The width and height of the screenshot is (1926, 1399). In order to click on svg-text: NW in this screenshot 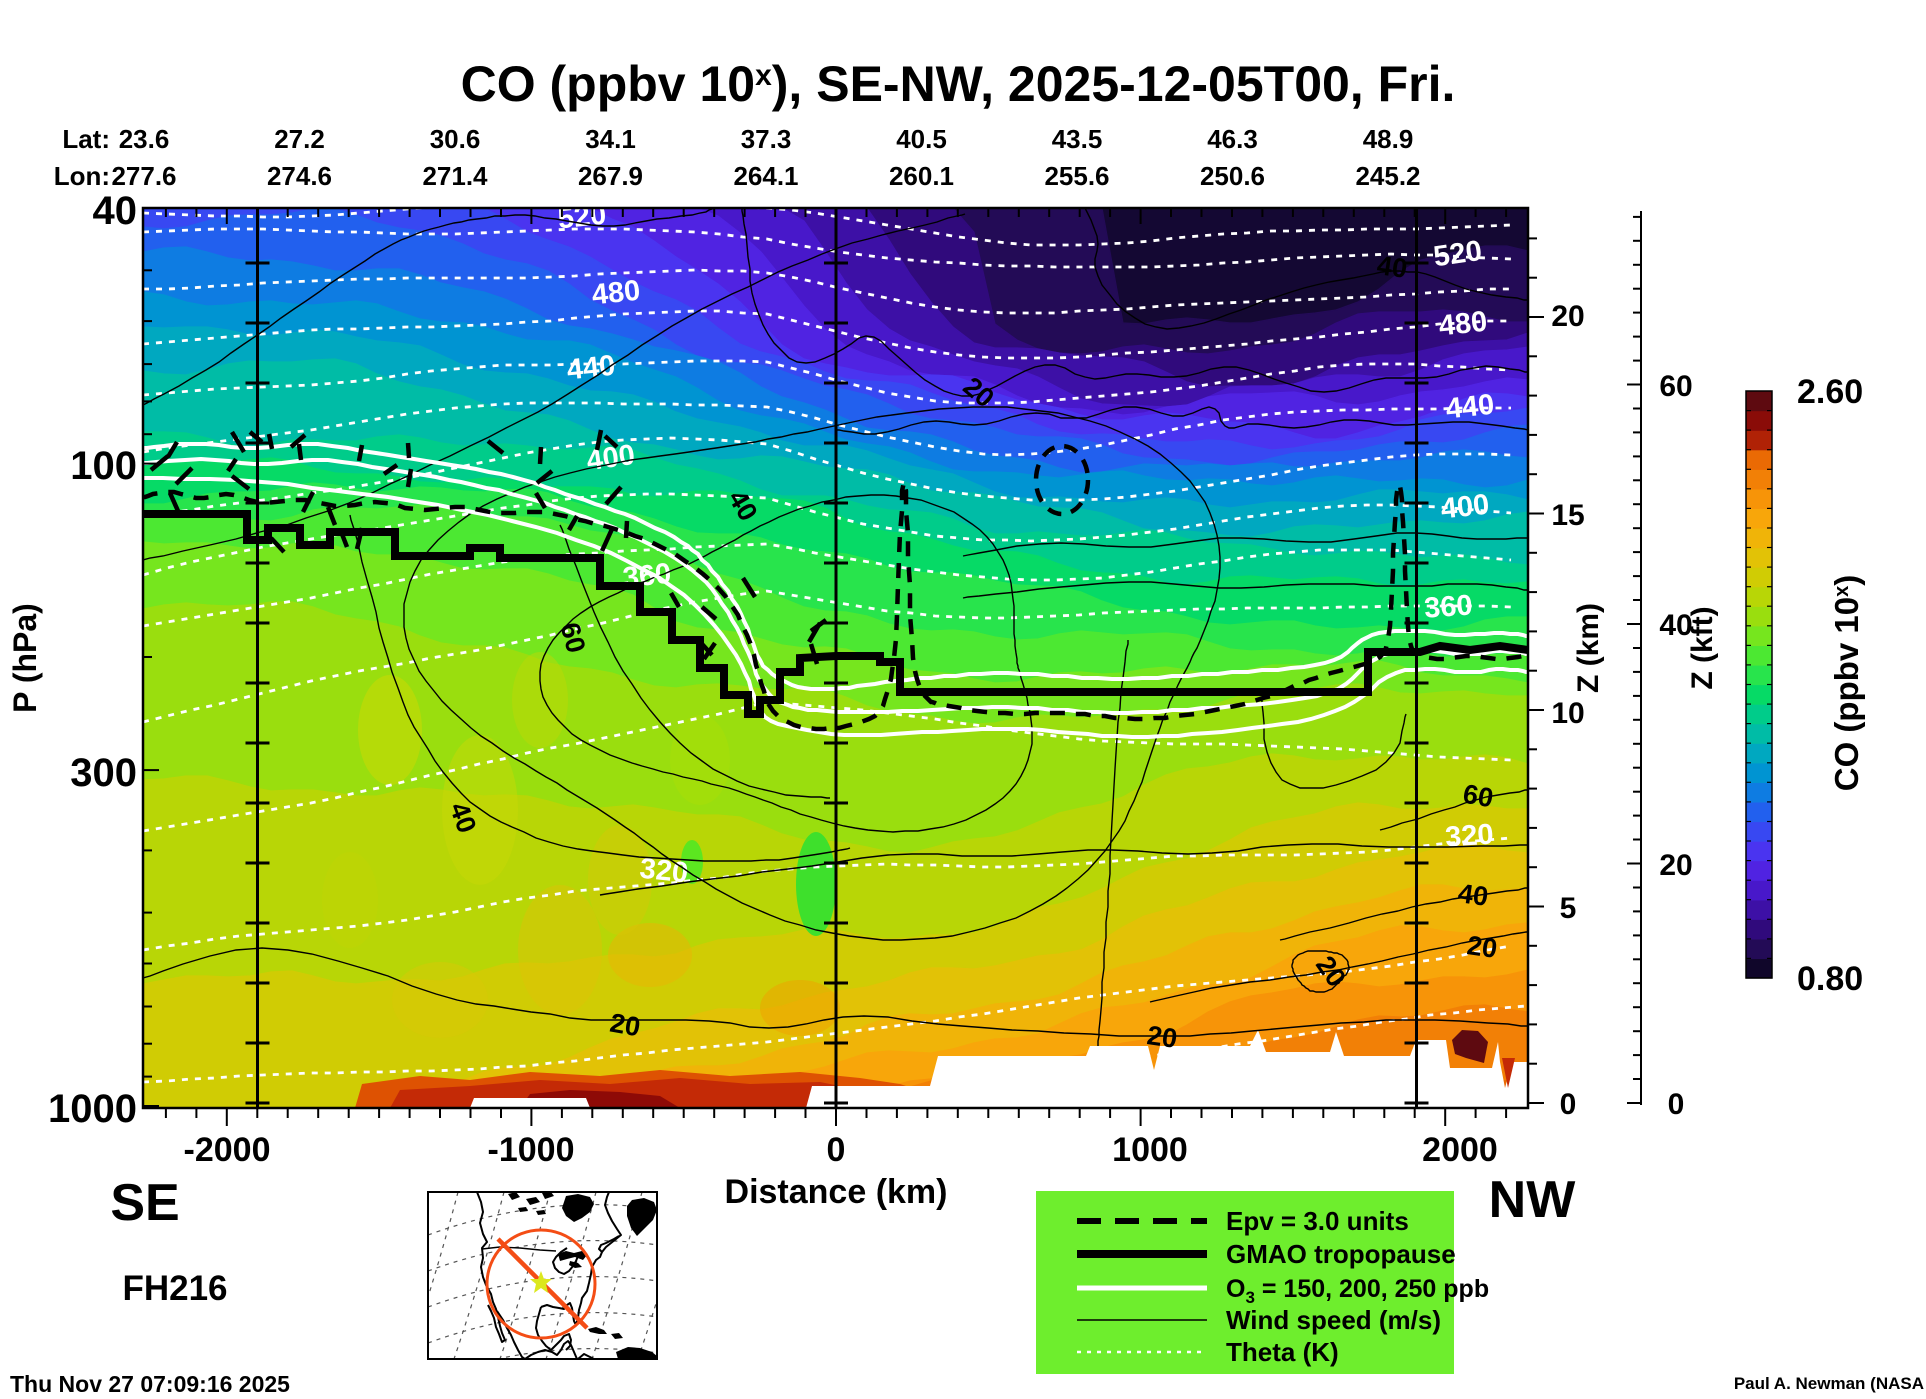, I will do `click(1533, 1200)`.